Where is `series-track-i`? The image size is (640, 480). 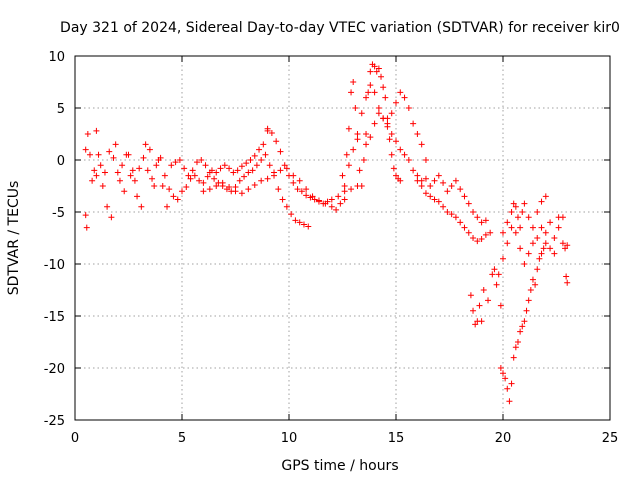
series-track-i is located at coordinates (451, 199).